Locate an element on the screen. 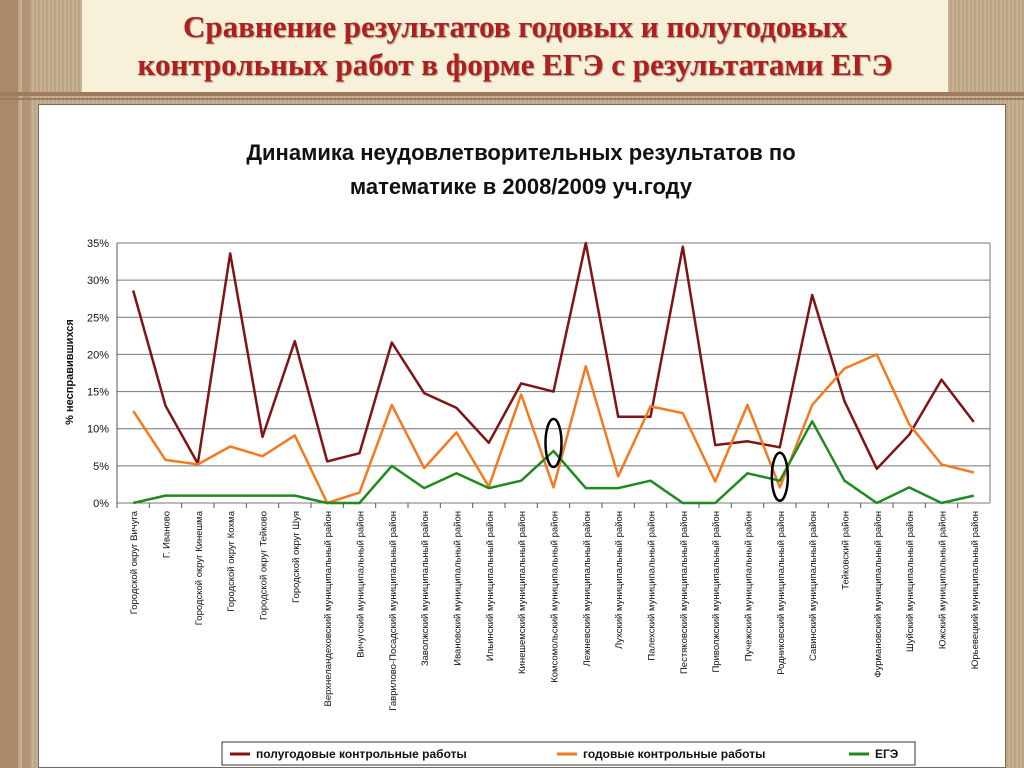  x-tick-label: Кинешемский муниципальный район is located at coordinates (522, 592).